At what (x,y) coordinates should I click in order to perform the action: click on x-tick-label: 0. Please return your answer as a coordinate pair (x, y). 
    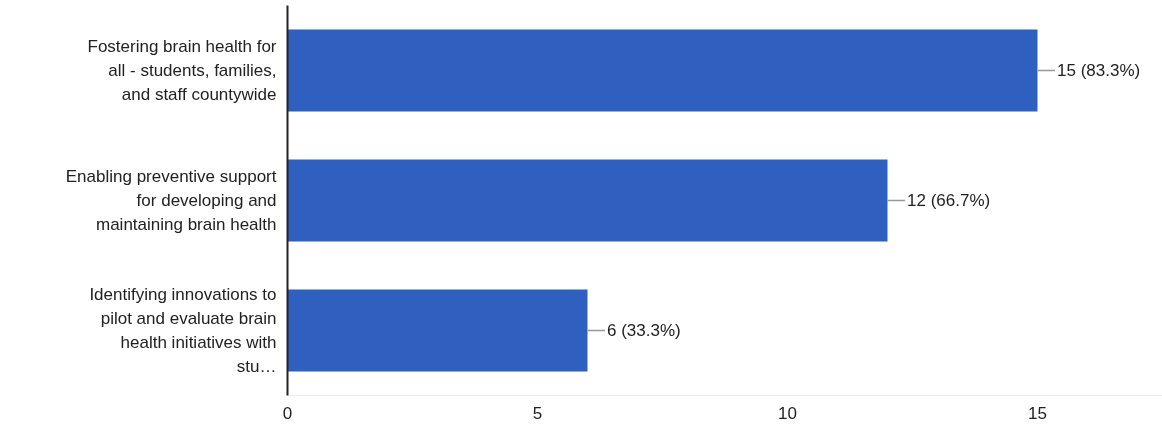
    Looking at the image, I should click on (287, 413).